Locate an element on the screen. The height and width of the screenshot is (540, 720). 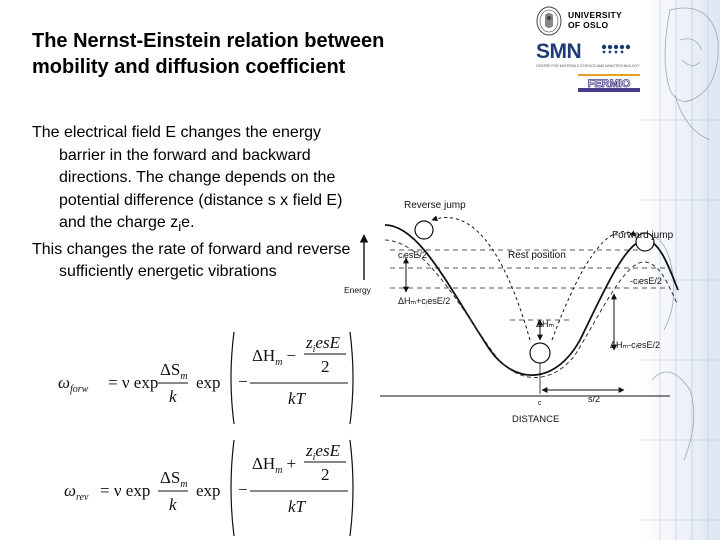
fermio-logo: FERMIO is located at coordinates (609, 83).